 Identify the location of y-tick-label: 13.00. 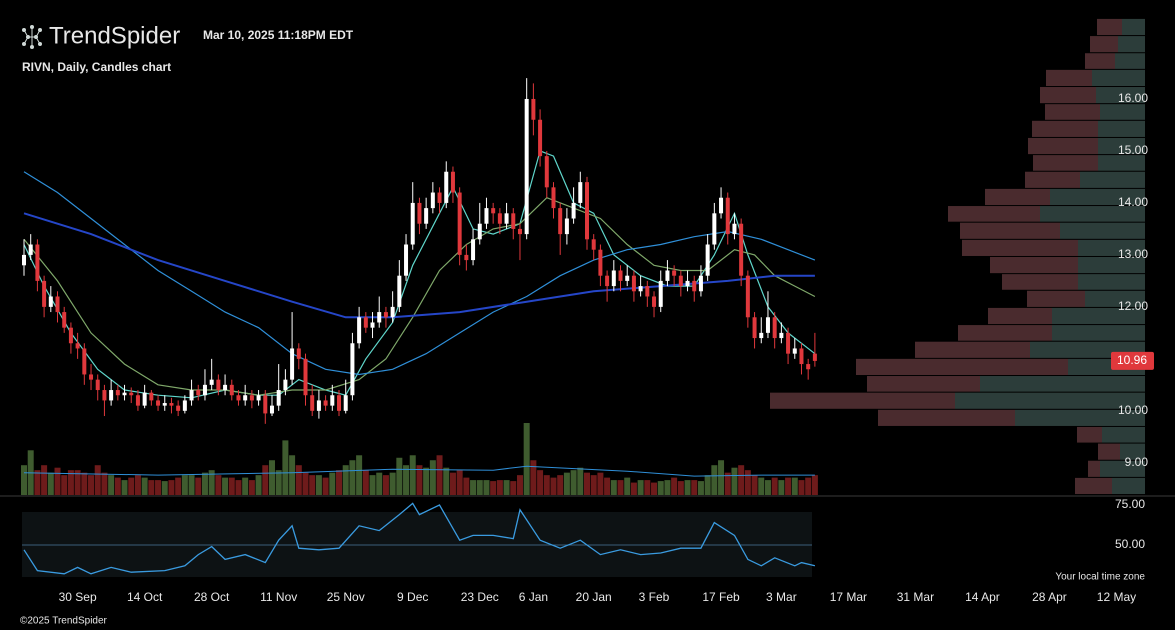
(1133, 254).